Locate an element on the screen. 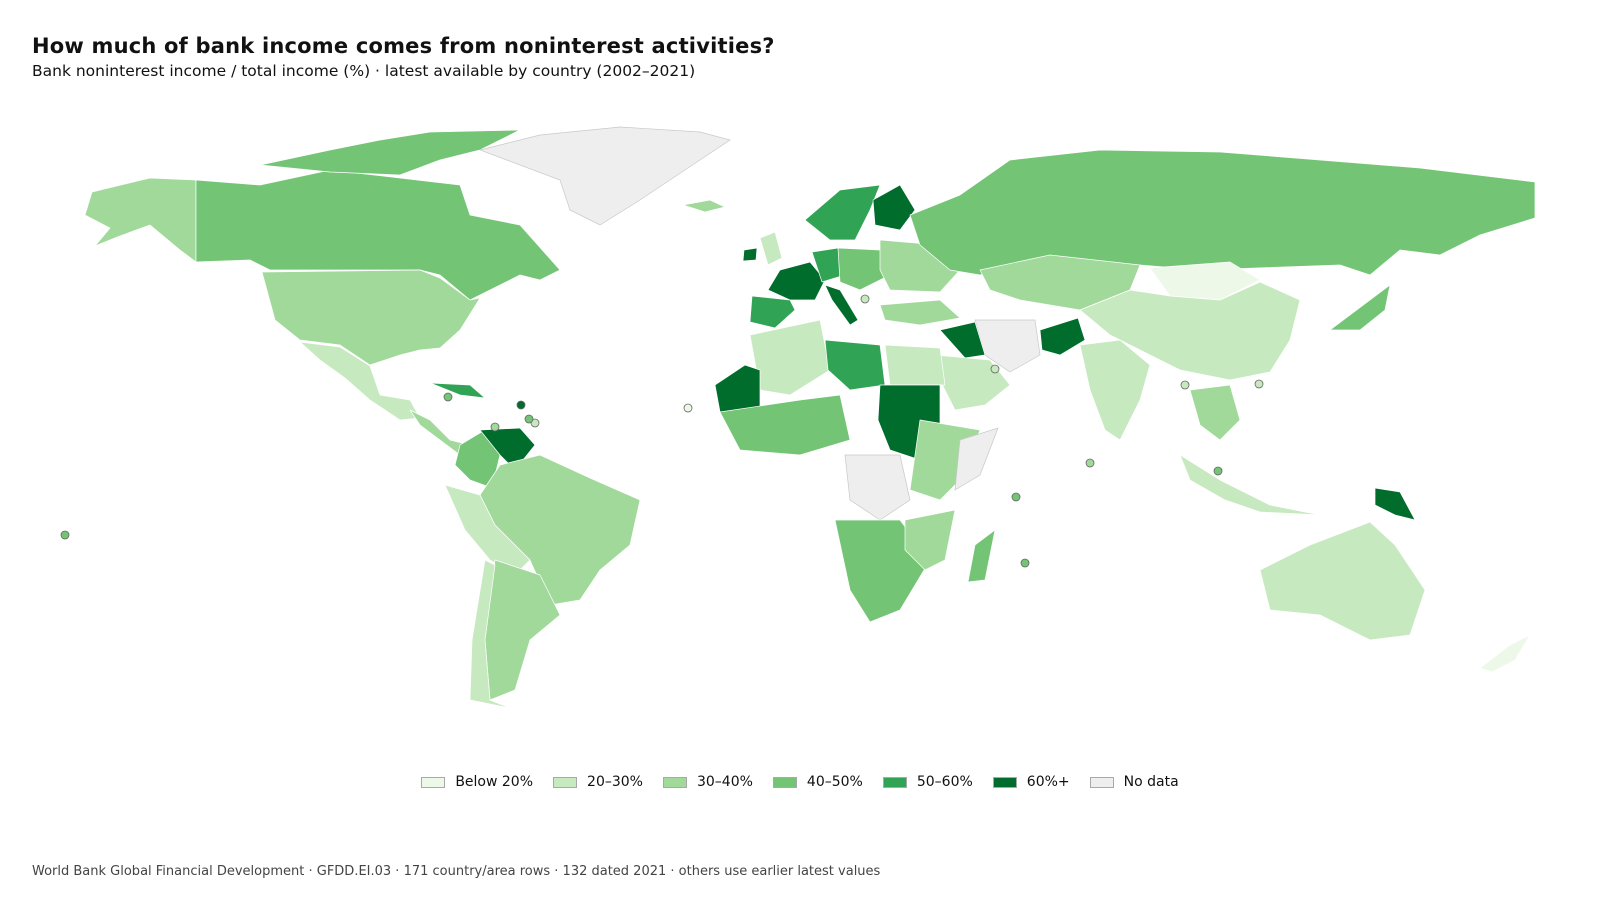 Image resolution: width=1600 pixels, height=900 pixels. region-united-states is located at coordinates (371, 317).